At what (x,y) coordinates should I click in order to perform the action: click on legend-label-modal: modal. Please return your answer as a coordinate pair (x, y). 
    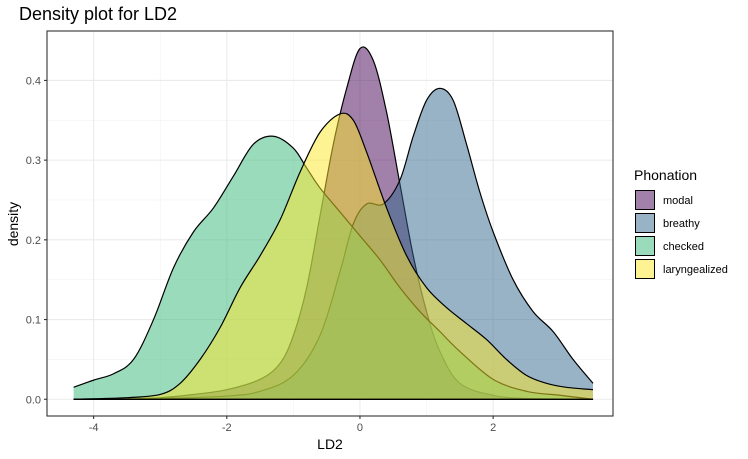
    Looking at the image, I should click on (678, 201).